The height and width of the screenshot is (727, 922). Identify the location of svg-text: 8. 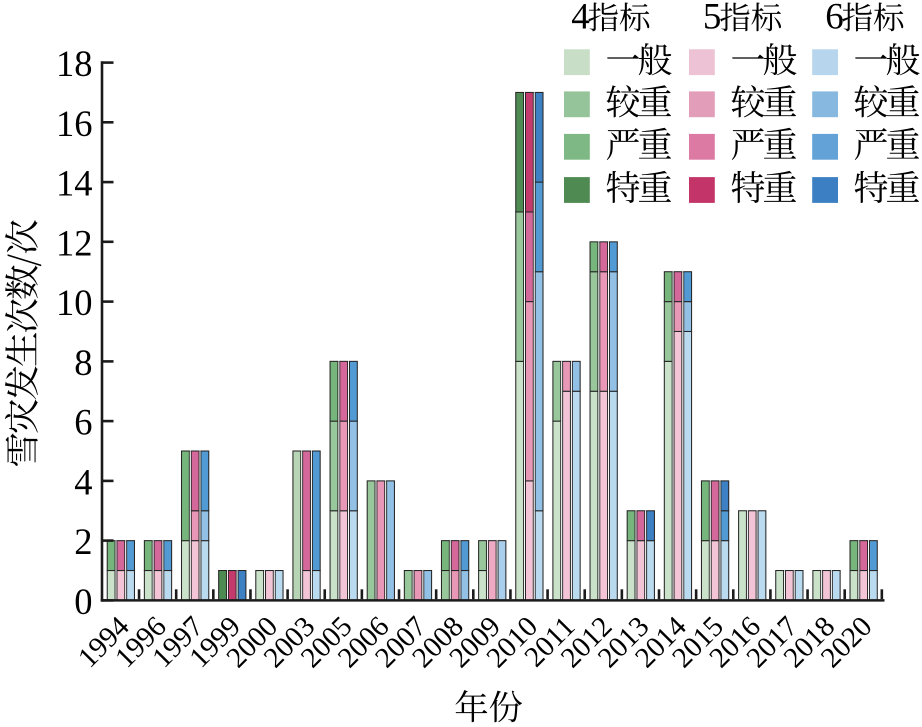
(83, 362).